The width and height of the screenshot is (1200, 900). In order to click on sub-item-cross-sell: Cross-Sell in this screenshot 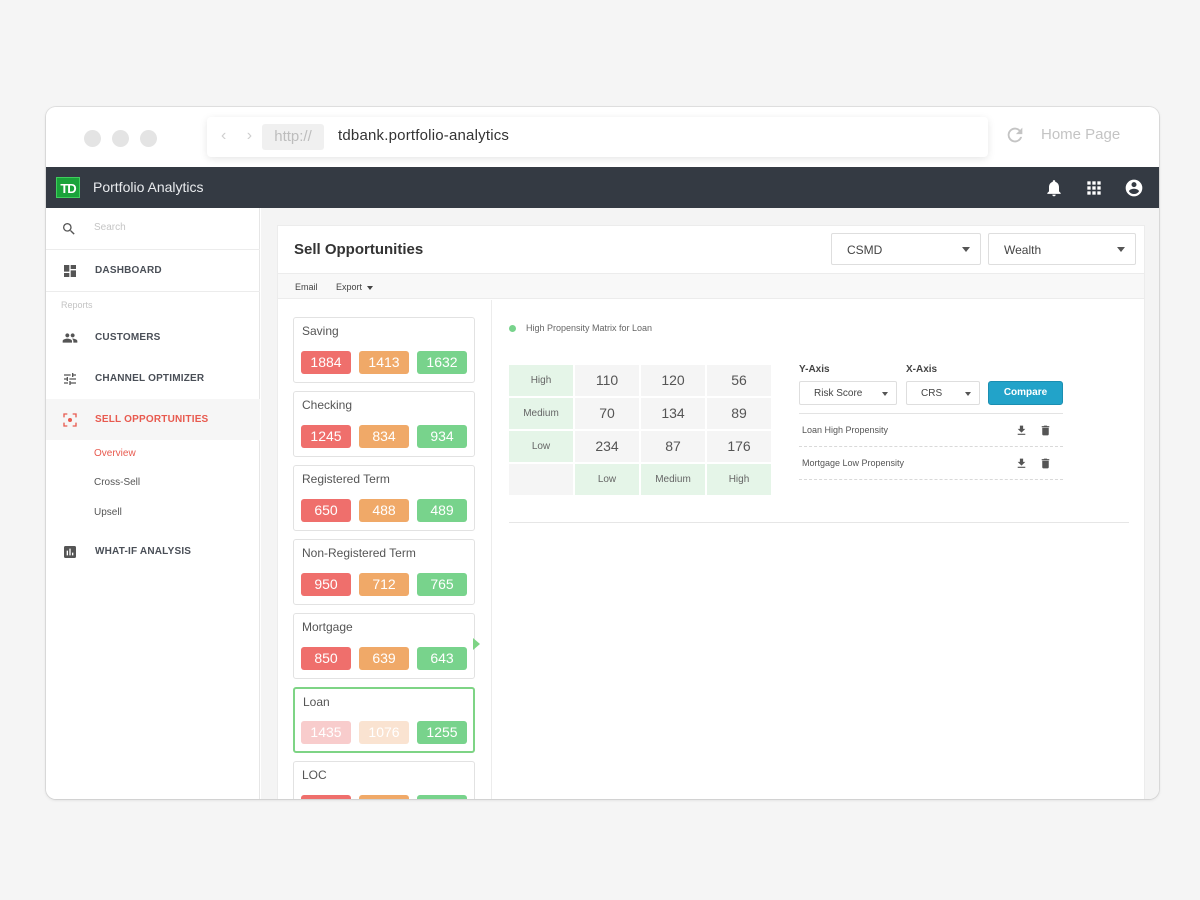, I will do `click(117, 482)`.